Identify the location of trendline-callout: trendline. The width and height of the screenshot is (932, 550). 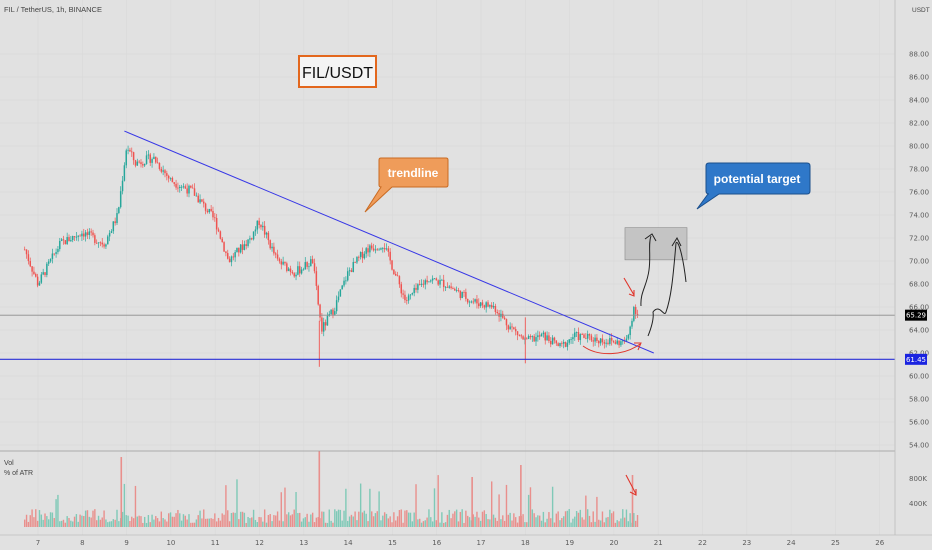
(406, 185).